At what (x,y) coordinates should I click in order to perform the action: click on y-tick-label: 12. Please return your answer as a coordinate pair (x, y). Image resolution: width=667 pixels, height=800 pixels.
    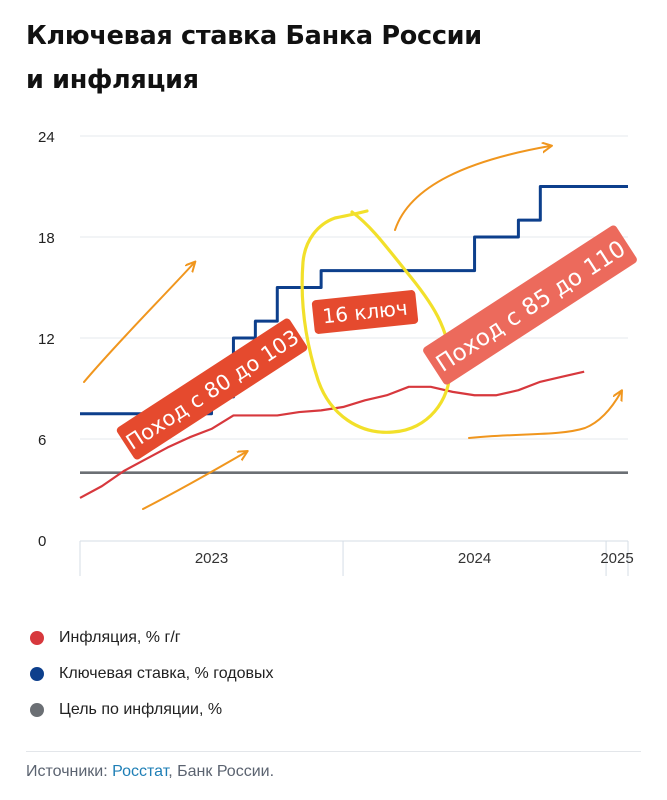
    Looking at the image, I should click on (46, 339).